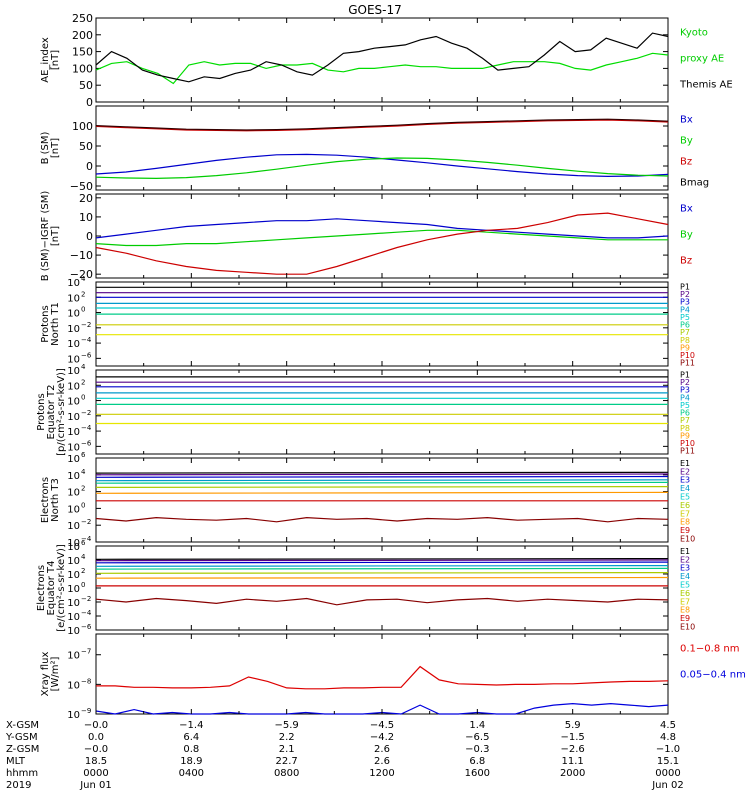 The width and height of the screenshot is (750, 805). I want to click on x-axis-value: 6.4, so click(191, 737).